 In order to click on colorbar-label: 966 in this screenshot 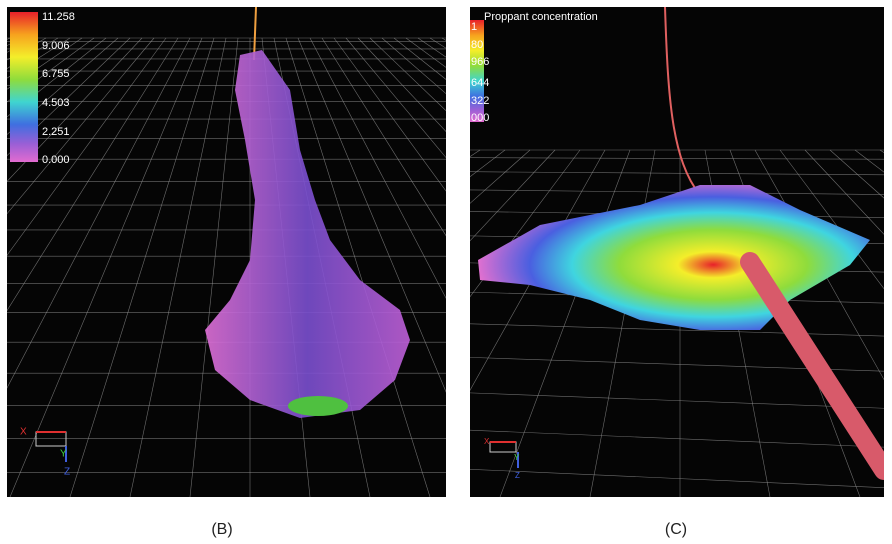, I will do `click(480, 62)`.